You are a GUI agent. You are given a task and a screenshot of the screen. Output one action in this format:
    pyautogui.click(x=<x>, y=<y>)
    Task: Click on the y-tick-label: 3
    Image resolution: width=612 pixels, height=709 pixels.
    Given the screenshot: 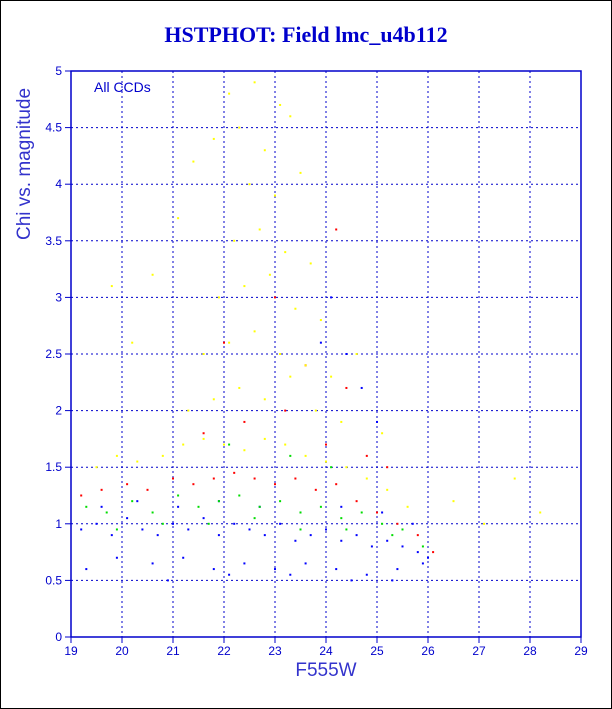 What is the action you would take?
    pyautogui.click(x=58, y=297)
    